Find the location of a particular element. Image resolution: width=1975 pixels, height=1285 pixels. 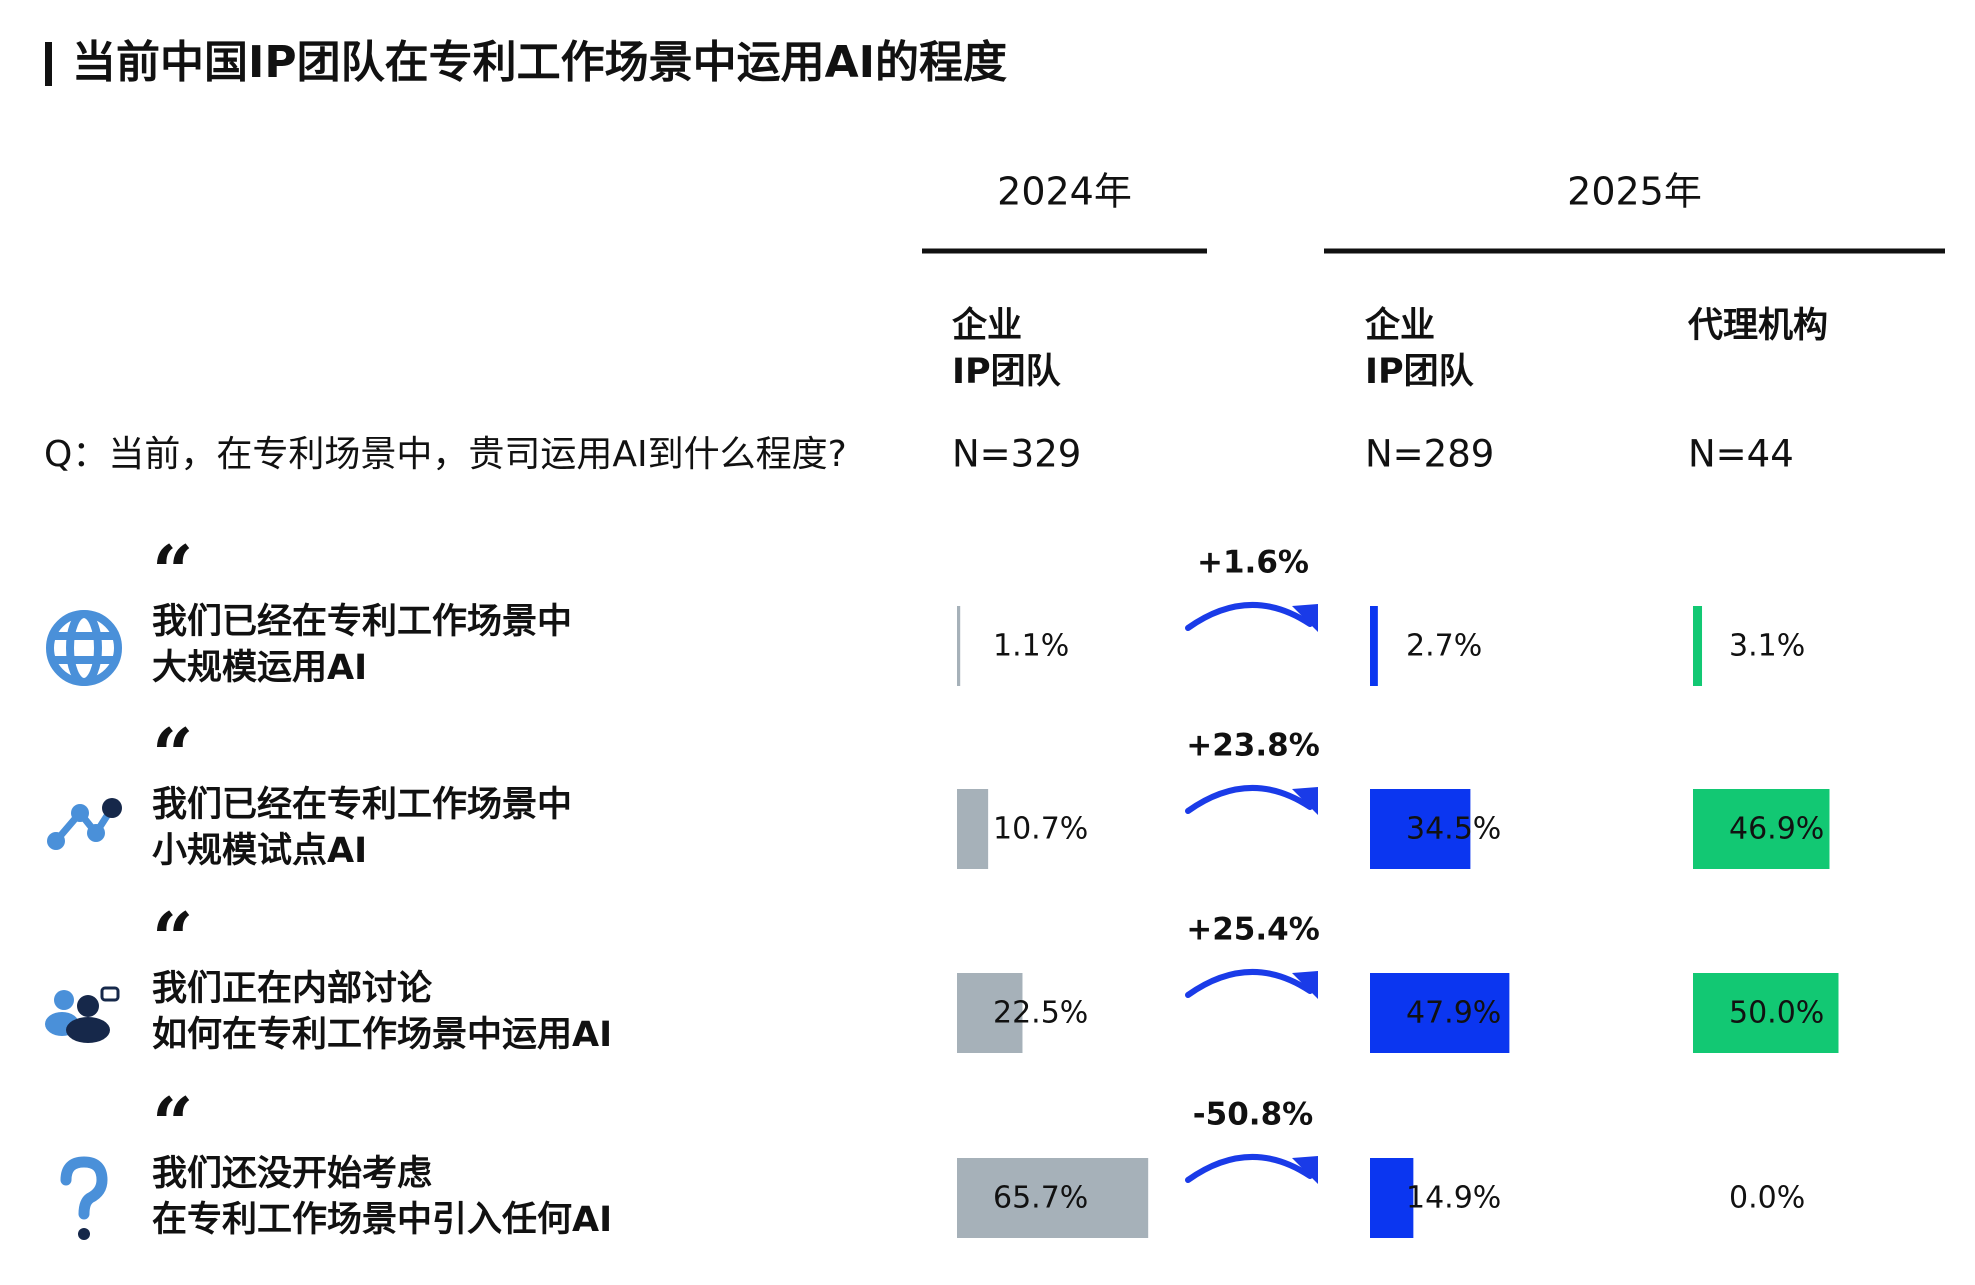

value-label: 22.5% is located at coordinates (1040, 1013).